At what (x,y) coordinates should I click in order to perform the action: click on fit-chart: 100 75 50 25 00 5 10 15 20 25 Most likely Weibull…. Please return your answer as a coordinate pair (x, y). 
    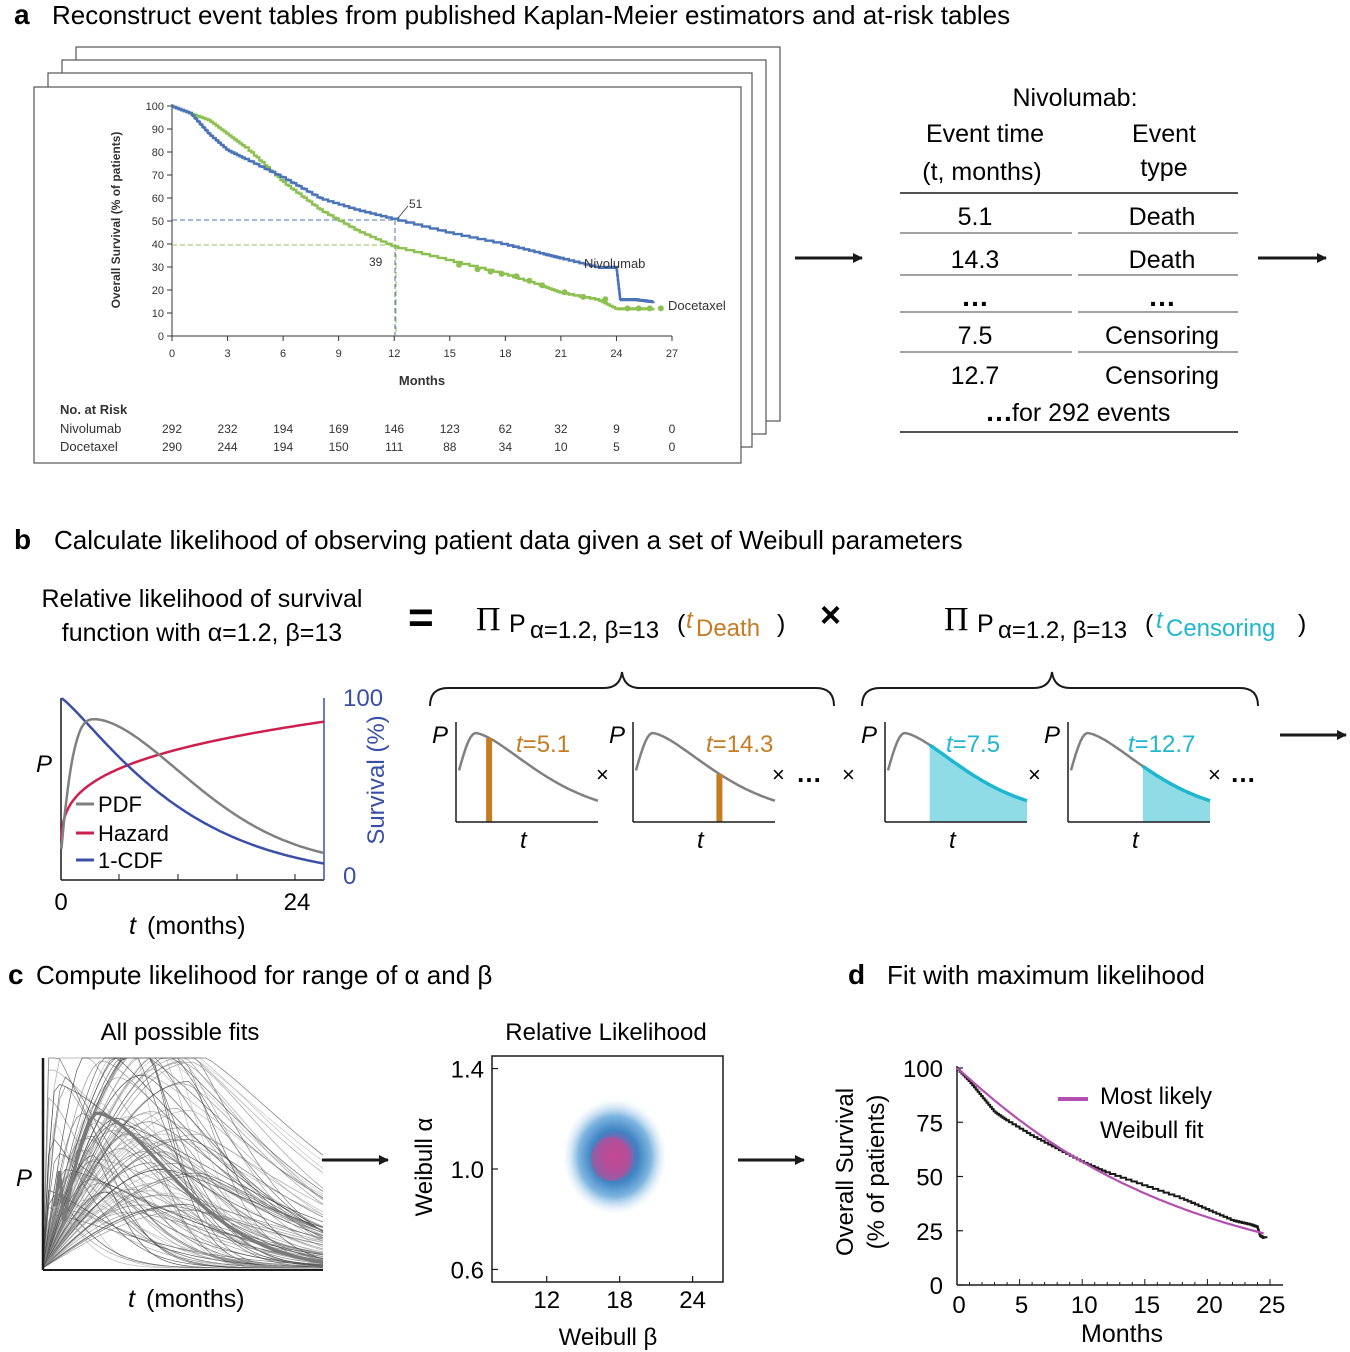
    Looking at the image, I should click on (1094, 1187).